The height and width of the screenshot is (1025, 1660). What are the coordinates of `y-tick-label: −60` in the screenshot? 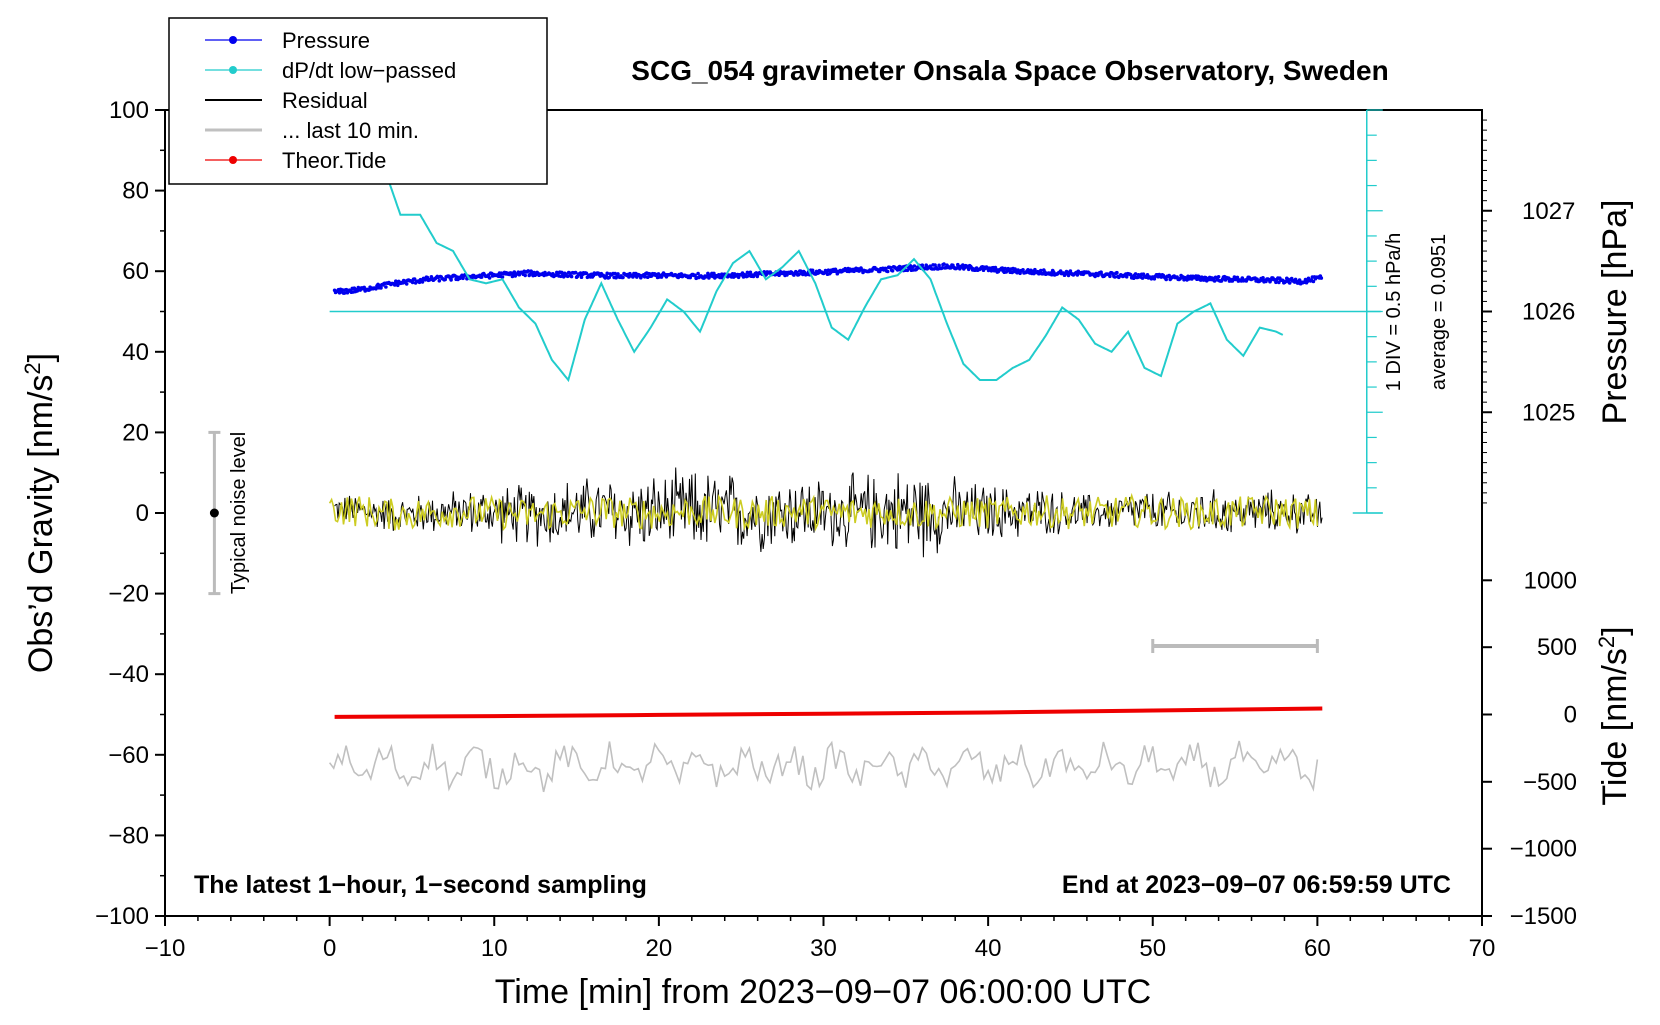 It's located at (128, 755).